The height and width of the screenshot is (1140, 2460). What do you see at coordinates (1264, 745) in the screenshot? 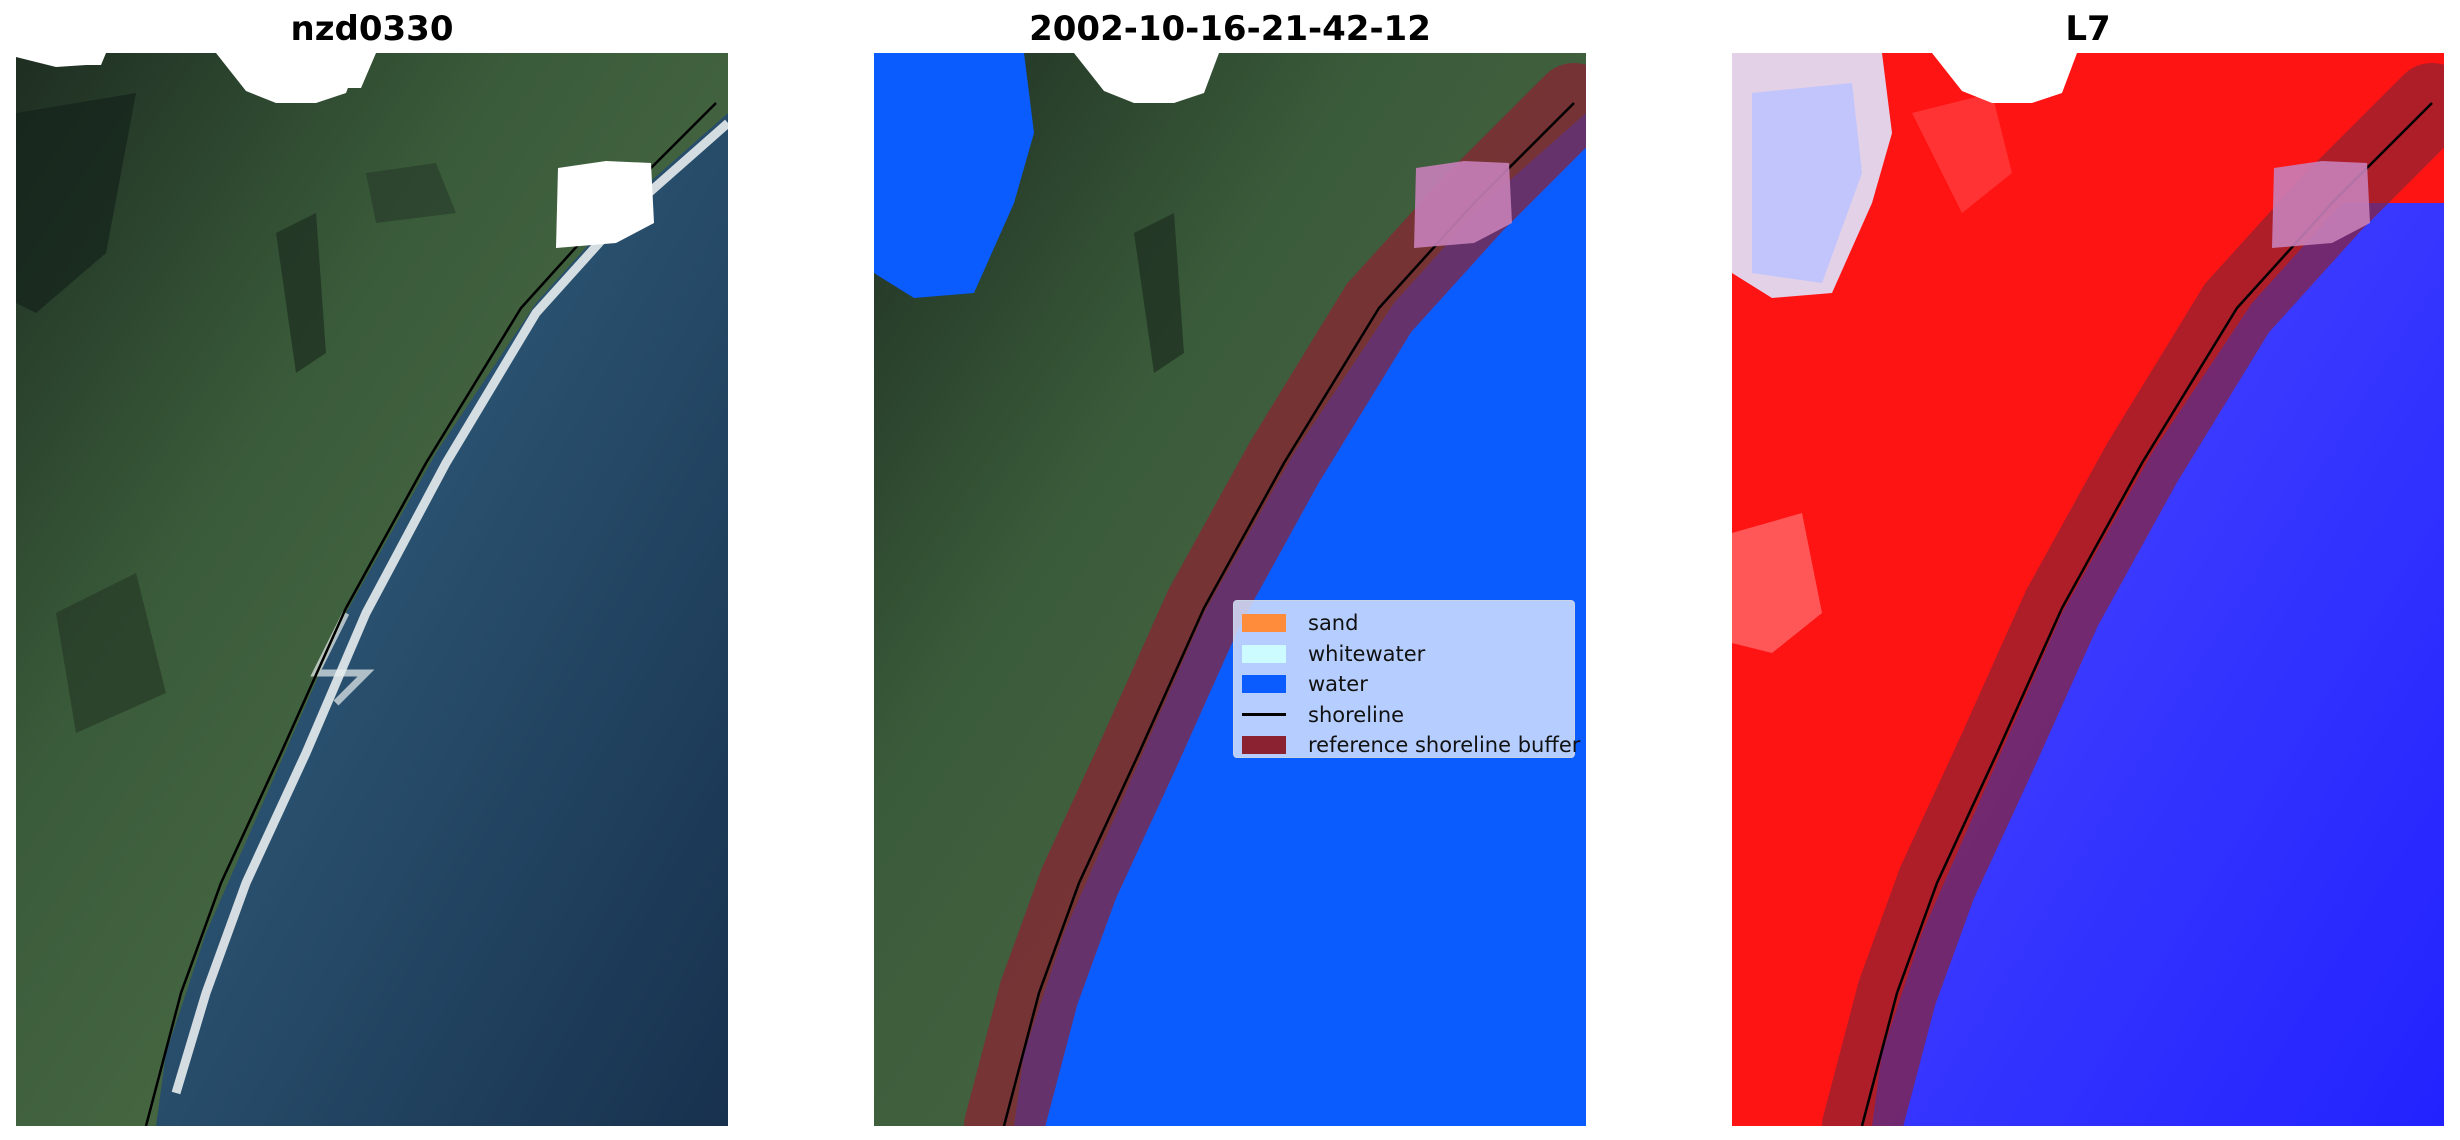
I see `buffer-swatch` at bounding box center [1264, 745].